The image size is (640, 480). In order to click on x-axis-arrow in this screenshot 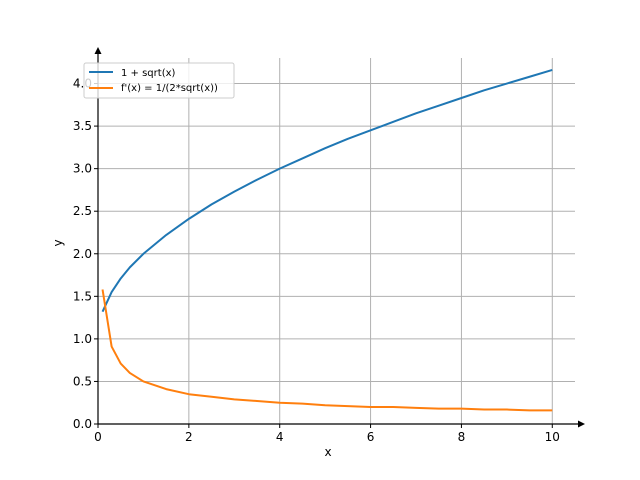, I will do `click(581, 424)`.